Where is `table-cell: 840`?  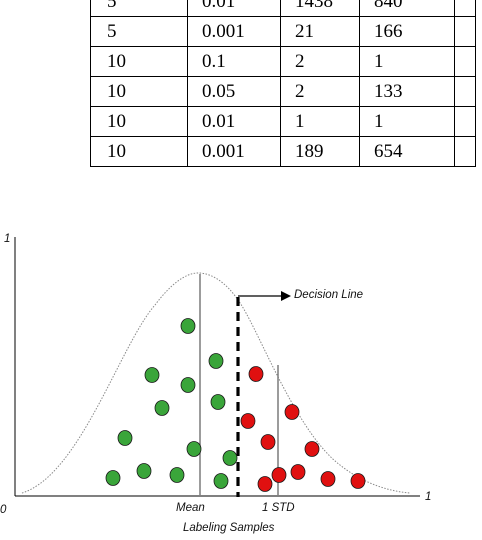 table-cell: 840 is located at coordinates (407, 8).